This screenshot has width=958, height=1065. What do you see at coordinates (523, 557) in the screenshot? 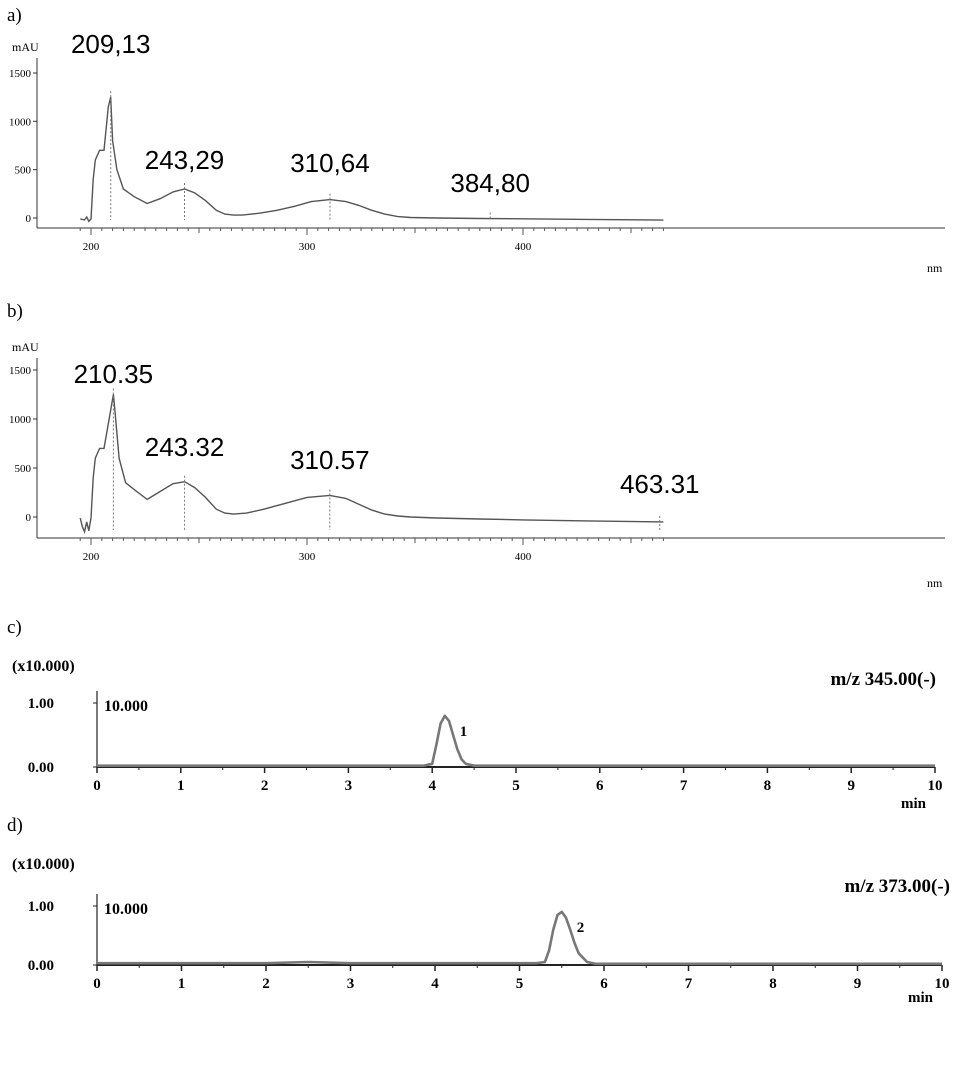
I see `x-tick-label-b: 400` at bounding box center [523, 557].